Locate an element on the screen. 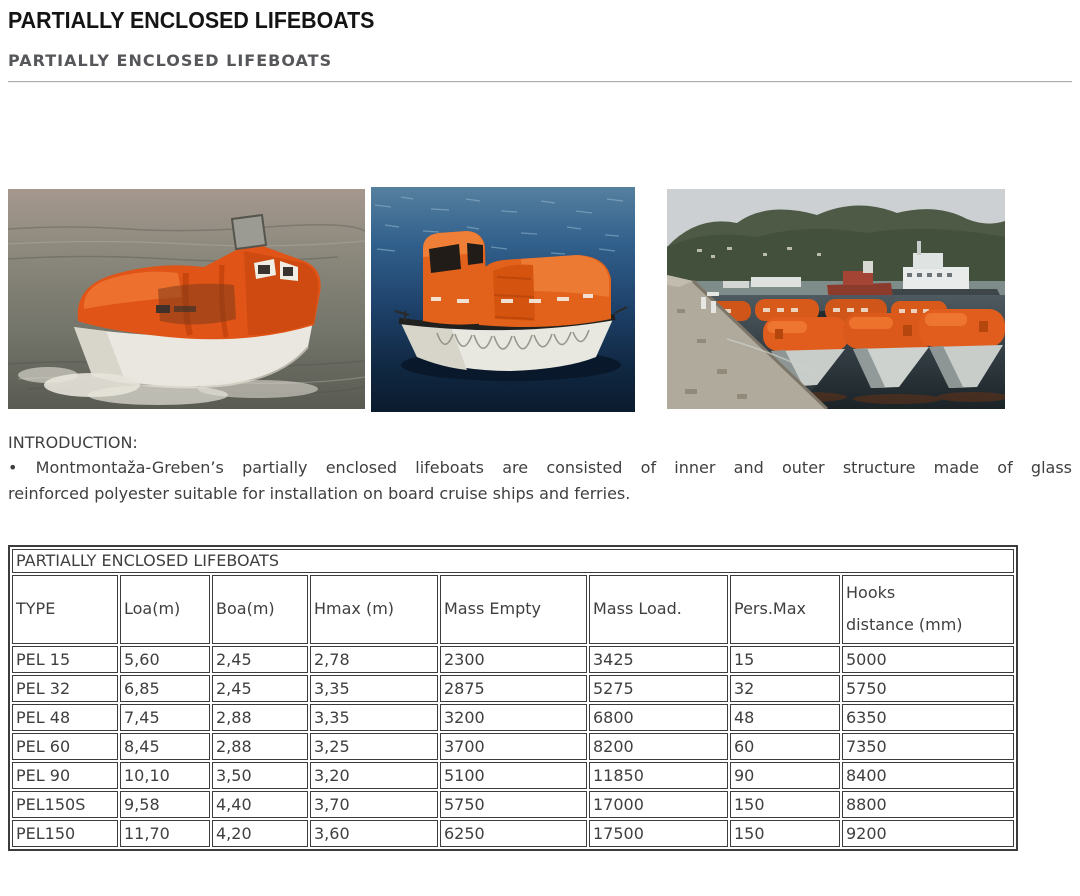  column-header-hooks-distance: Hooks distance (mm) is located at coordinates (928, 609).